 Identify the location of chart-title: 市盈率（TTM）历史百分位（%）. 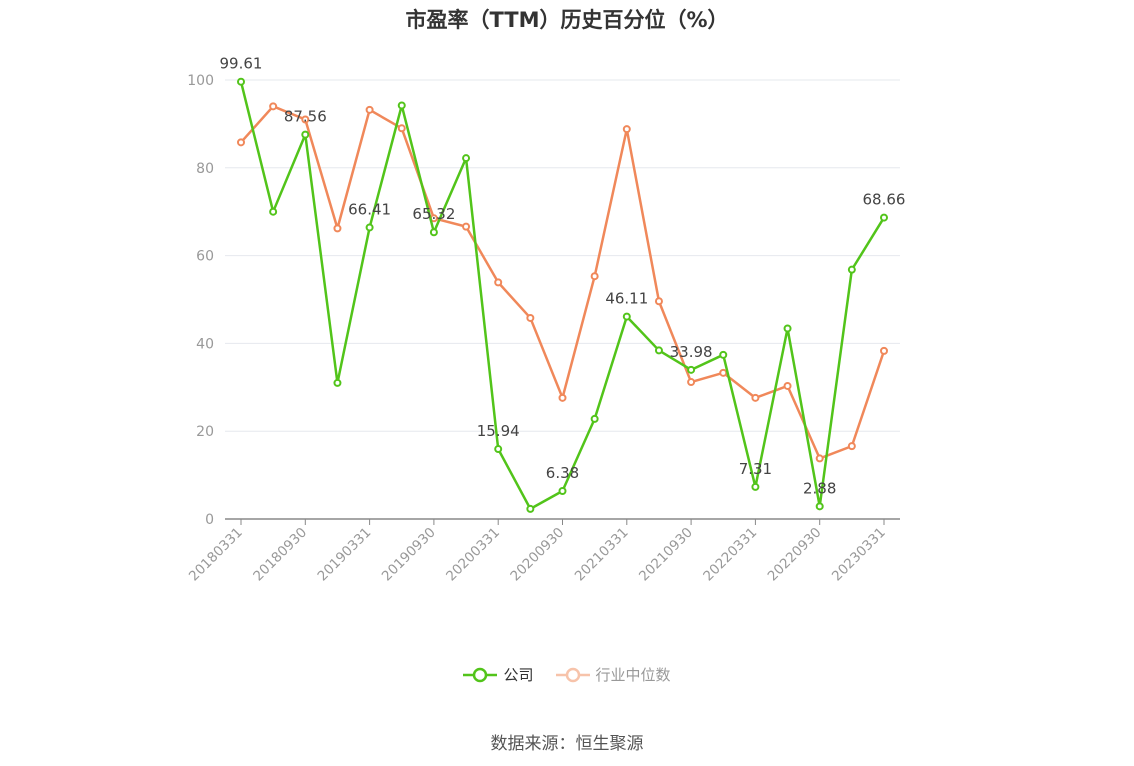
(567, 20).